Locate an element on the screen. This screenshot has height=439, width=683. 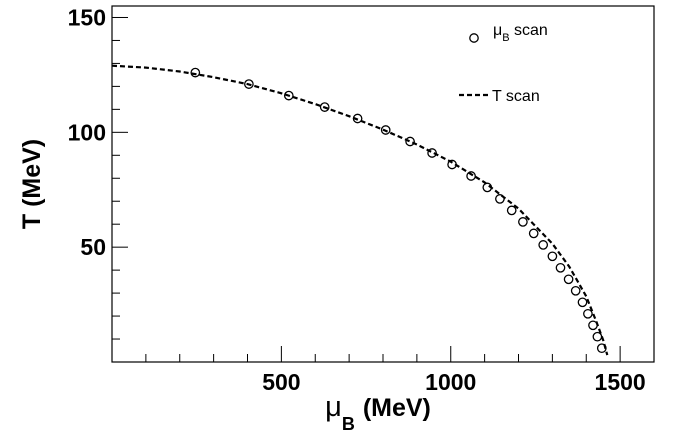
legend-mub-rest: scan is located at coordinates (529, 30).